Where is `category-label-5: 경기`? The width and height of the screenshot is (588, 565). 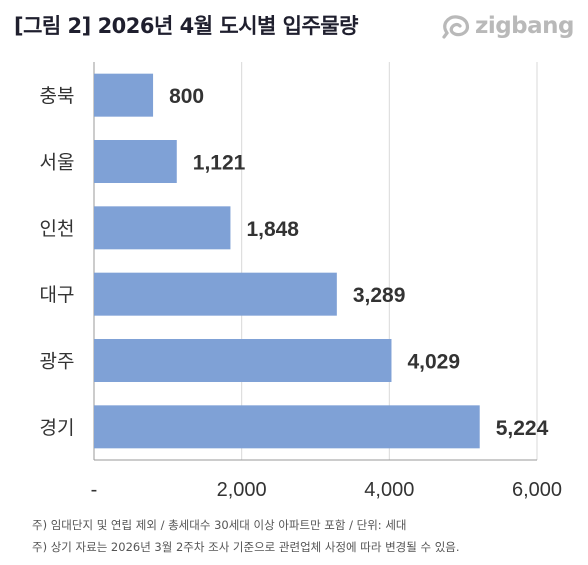
category-label-5: 경기 is located at coordinates (57, 428).